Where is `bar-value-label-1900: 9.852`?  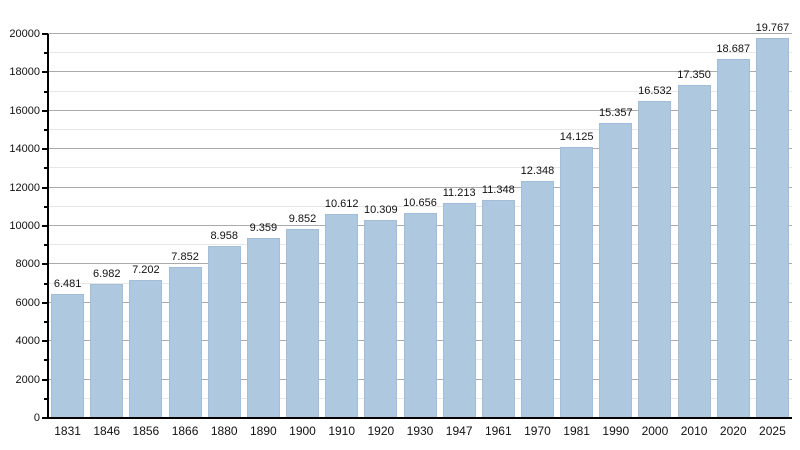
bar-value-label-1900: 9.852 is located at coordinates (302, 218).